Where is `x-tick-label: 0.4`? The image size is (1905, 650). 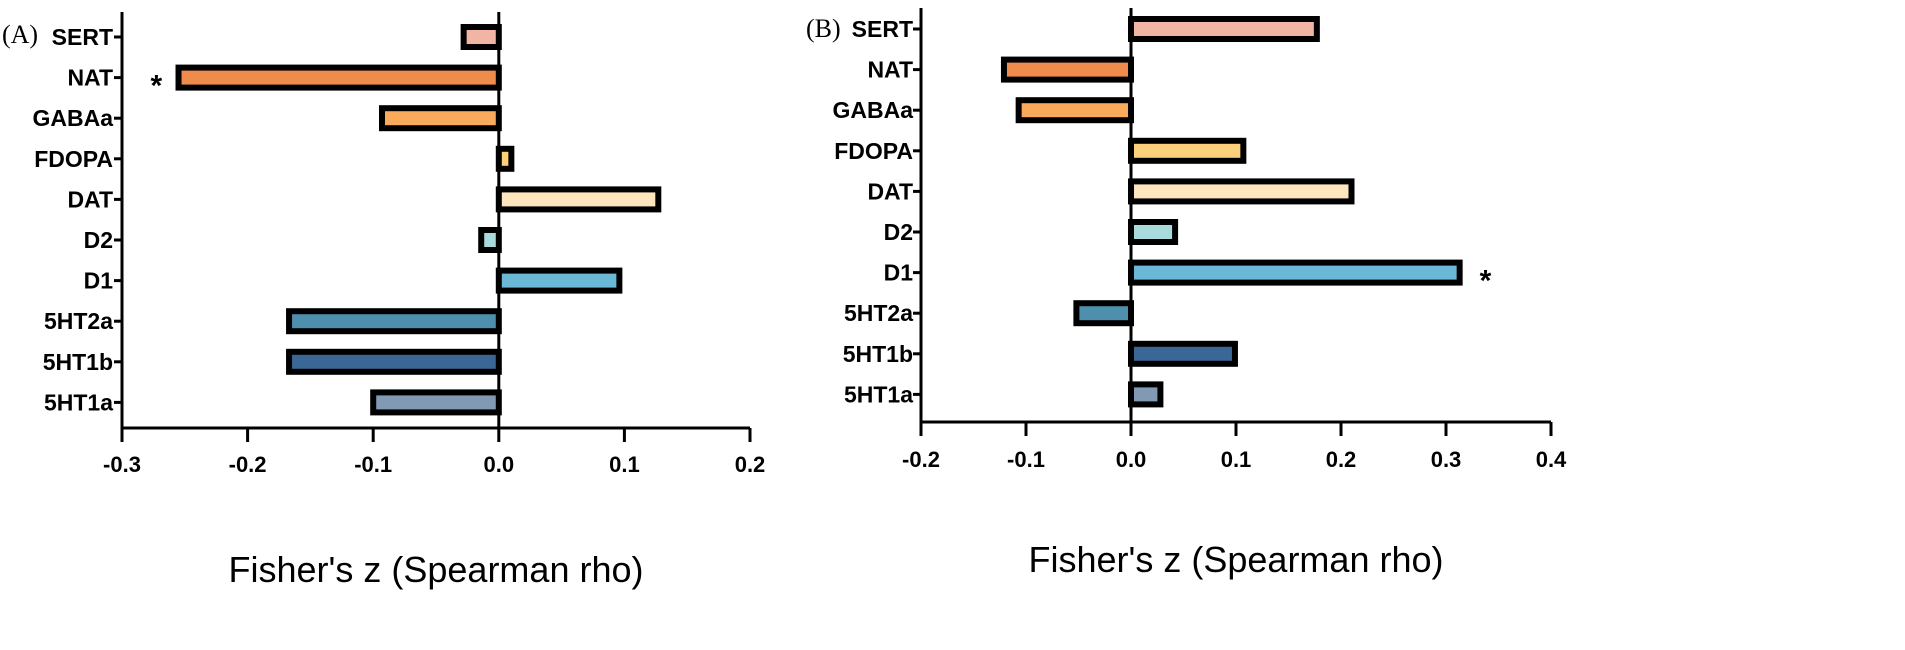
x-tick-label: 0.4 is located at coordinates (1551, 459).